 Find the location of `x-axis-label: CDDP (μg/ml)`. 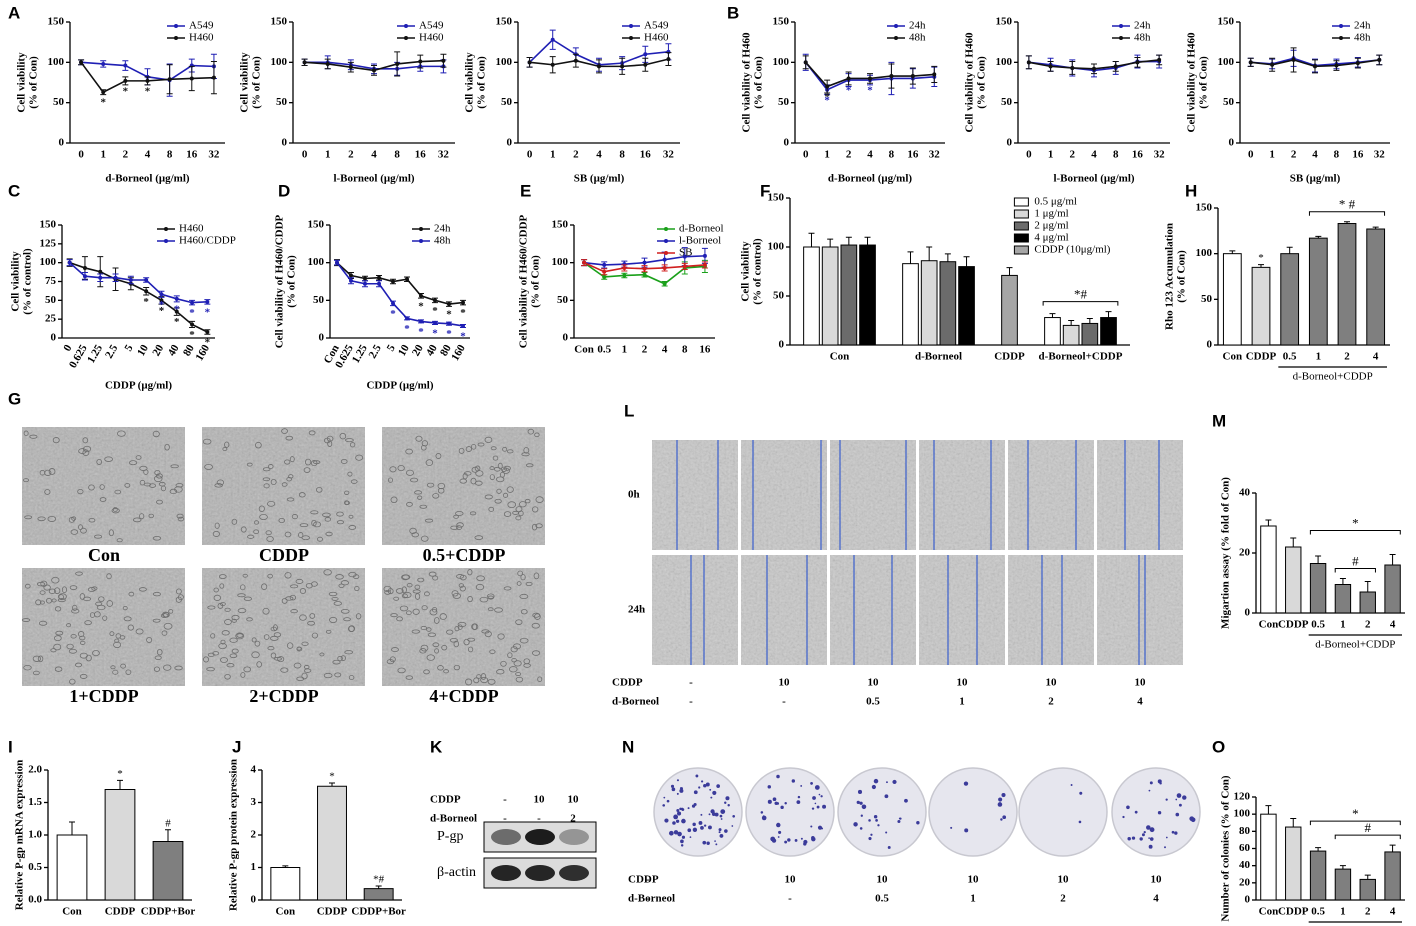

x-axis-label: CDDP (μg/ml) is located at coordinates (399, 386).